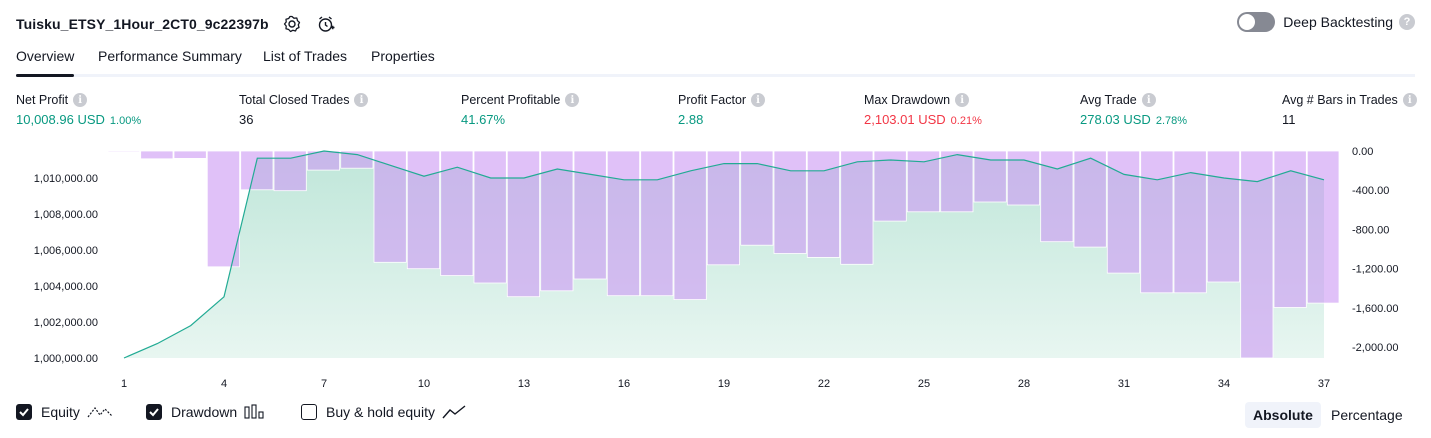 Image resolution: width=1431 pixels, height=438 pixels. What do you see at coordinates (45, 62) in the screenshot?
I see `tab-overview: Overview` at bounding box center [45, 62].